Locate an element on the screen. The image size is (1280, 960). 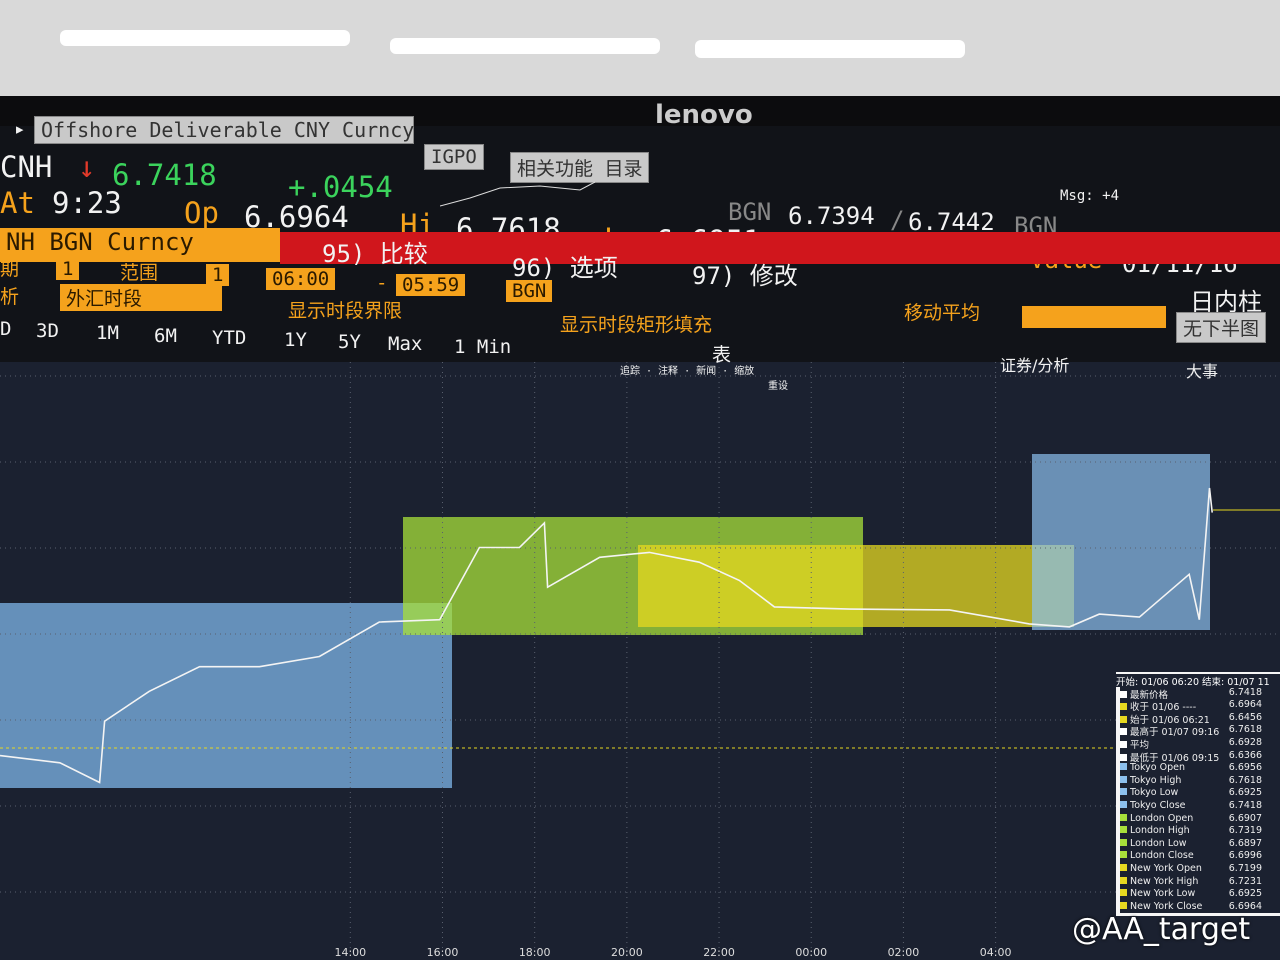
ceiling is located at coordinates (640, 48).